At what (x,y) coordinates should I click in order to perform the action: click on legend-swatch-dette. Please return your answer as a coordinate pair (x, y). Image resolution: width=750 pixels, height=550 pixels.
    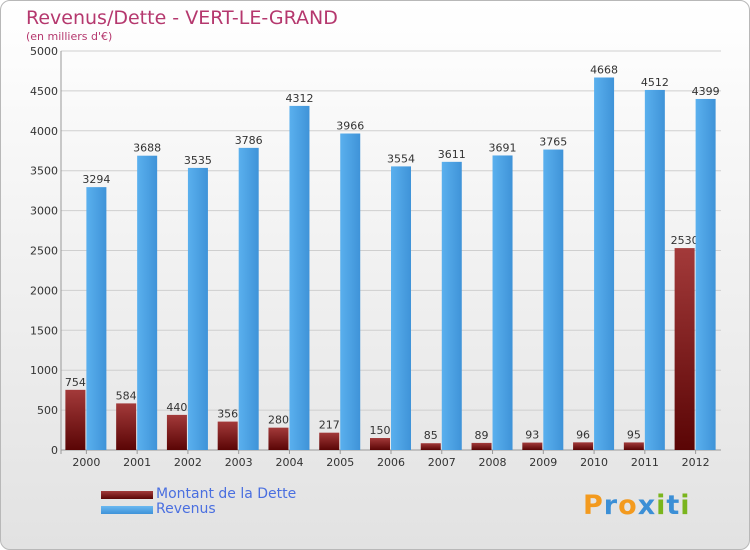
    Looking at the image, I should click on (127, 495).